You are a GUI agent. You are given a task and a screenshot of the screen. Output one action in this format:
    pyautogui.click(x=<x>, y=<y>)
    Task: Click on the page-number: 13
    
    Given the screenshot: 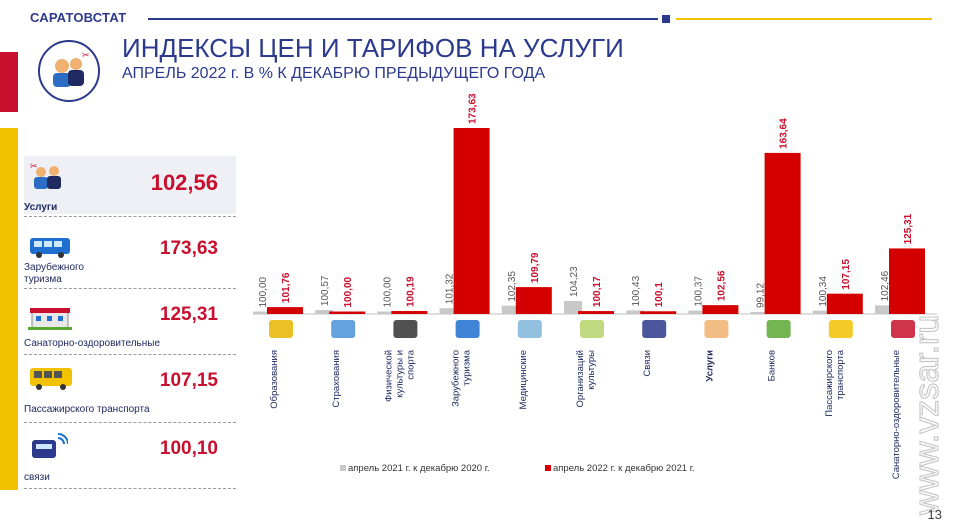 What is the action you would take?
    pyautogui.click(x=934, y=514)
    